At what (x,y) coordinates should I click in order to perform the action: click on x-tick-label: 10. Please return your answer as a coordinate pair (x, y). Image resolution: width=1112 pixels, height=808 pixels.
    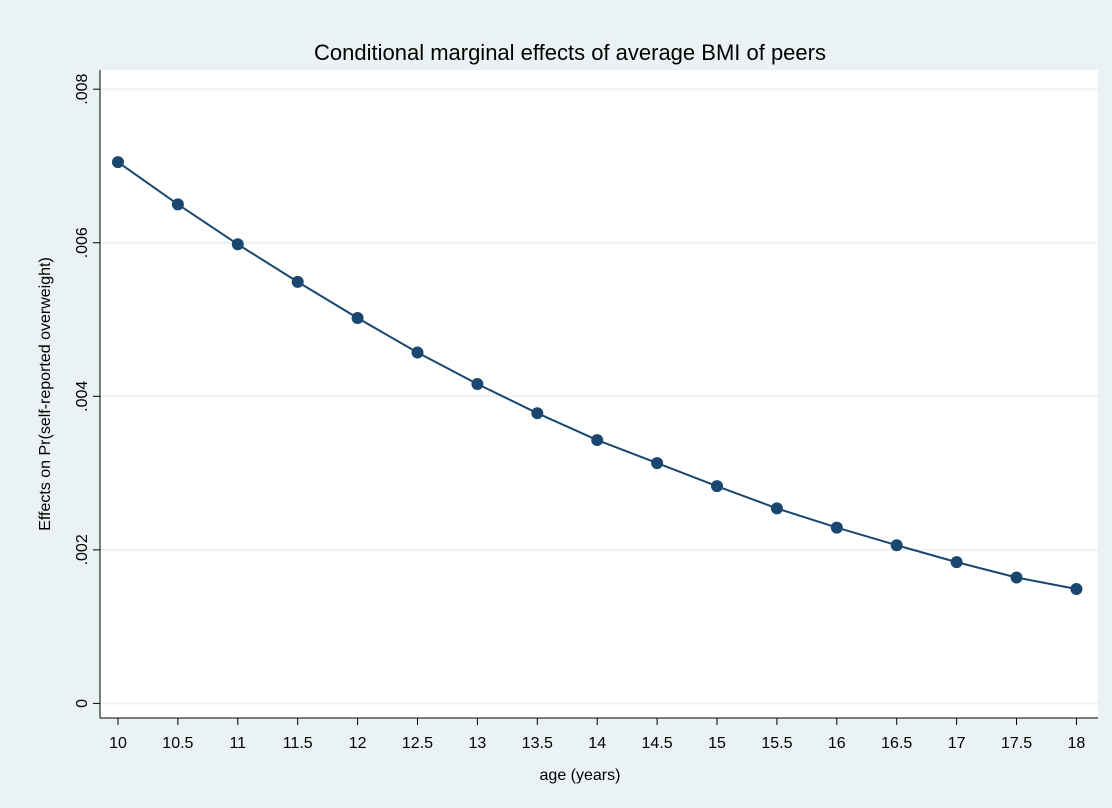
    Looking at the image, I should click on (118, 743).